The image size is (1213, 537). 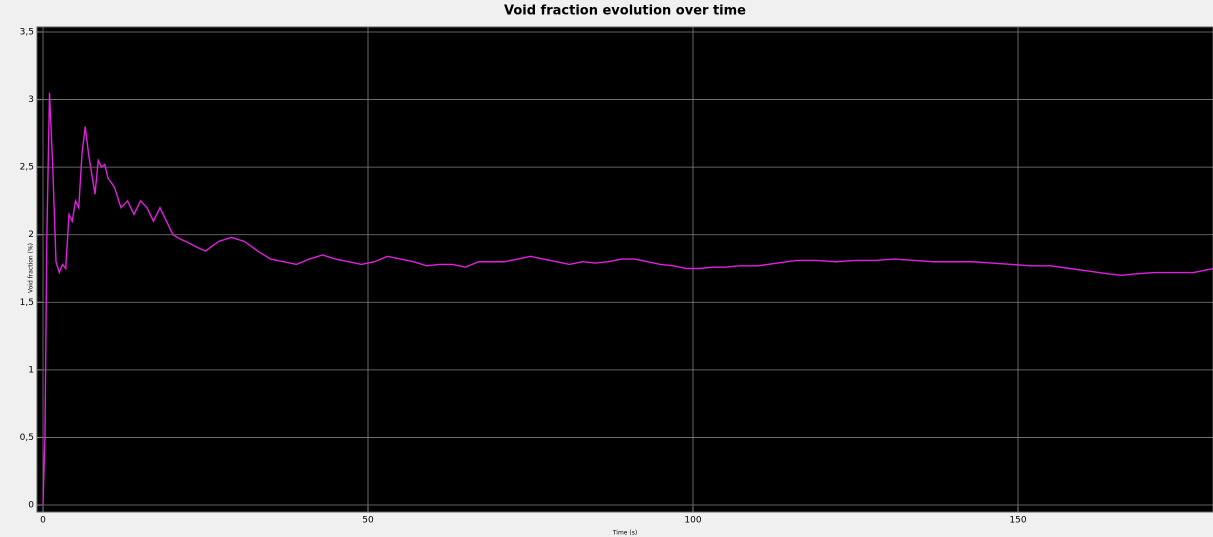 What do you see at coordinates (31, 100) in the screenshot?
I see `y-tick-label: 3` at bounding box center [31, 100].